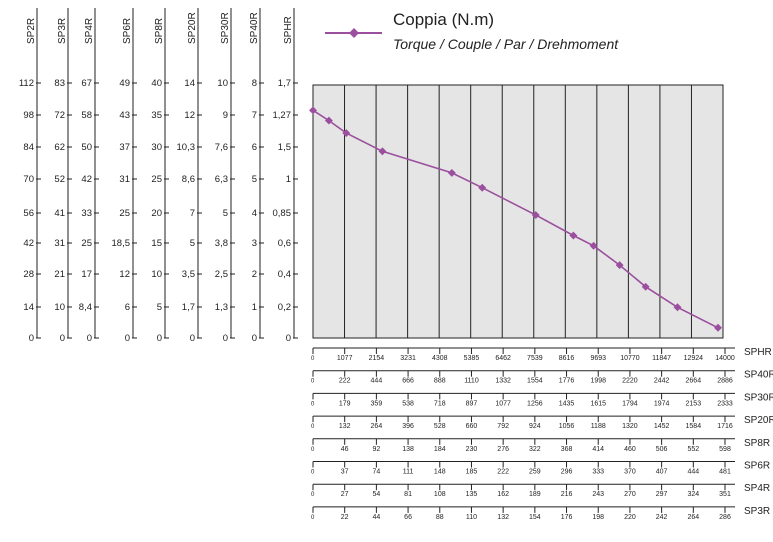 Image resolution: width=773 pixels, height=542 pixels. What do you see at coordinates (345, 494) in the screenshot?
I see `bottom-axis-tick-label: 27` at bounding box center [345, 494].